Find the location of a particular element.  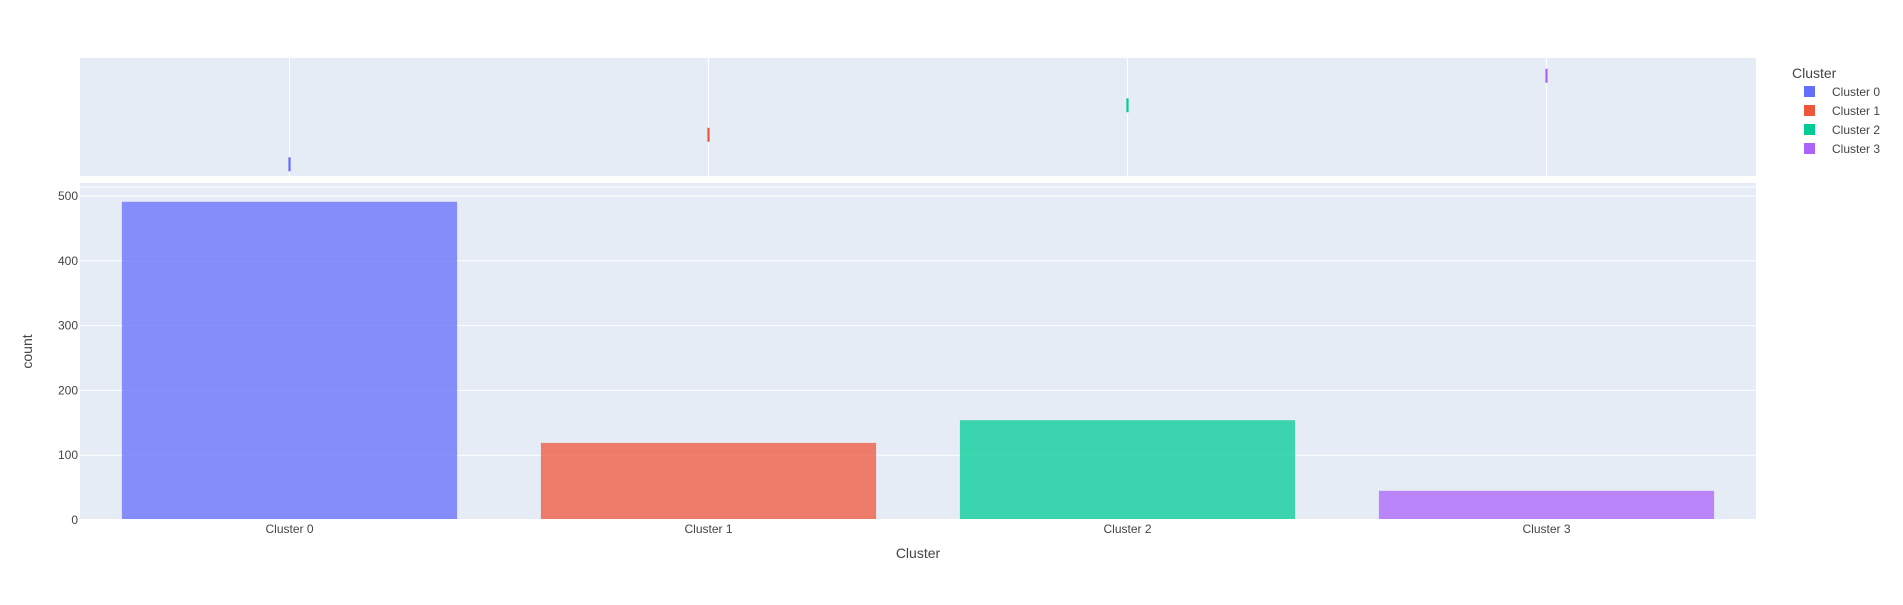

y-tick-label: 100 is located at coordinates (68, 455).